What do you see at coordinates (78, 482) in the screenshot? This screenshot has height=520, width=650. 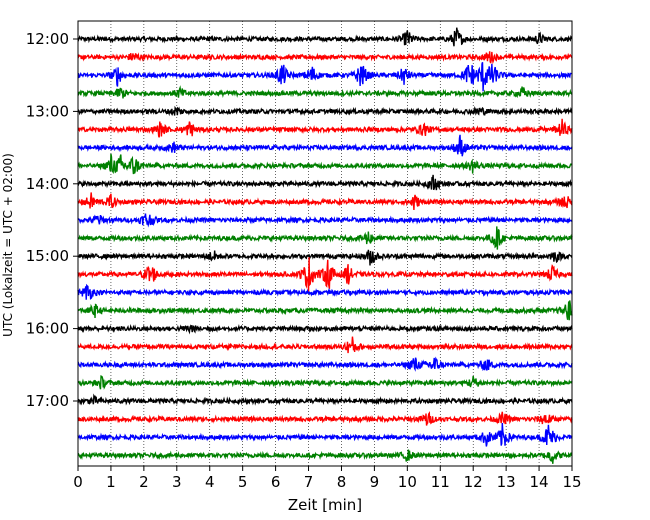 I see `x-tick-label: 0` at bounding box center [78, 482].